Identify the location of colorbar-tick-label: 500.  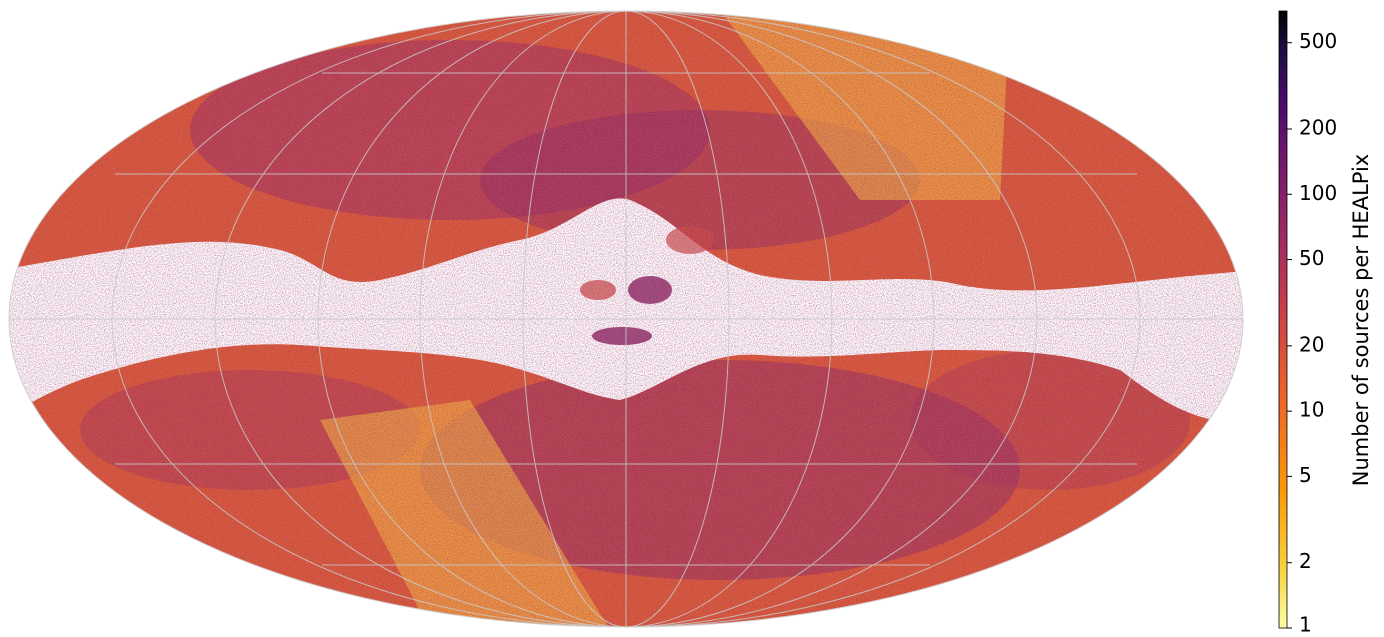
(1318, 41).